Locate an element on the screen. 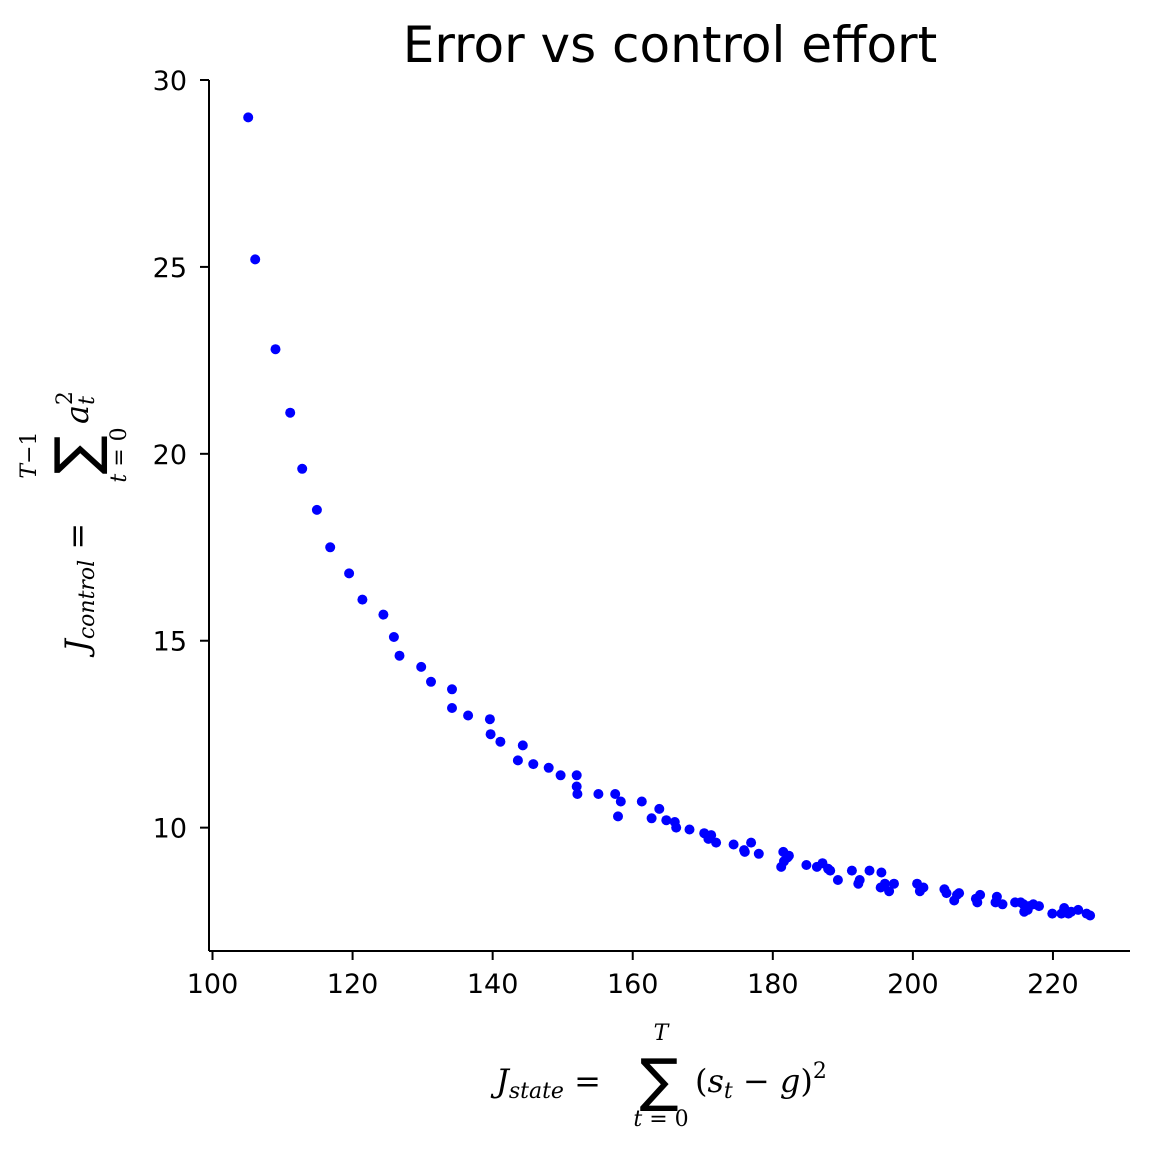 The height and width of the screenshot is (1150, 1150). x-tick-label: 120 is located at coordinates (353, 984).